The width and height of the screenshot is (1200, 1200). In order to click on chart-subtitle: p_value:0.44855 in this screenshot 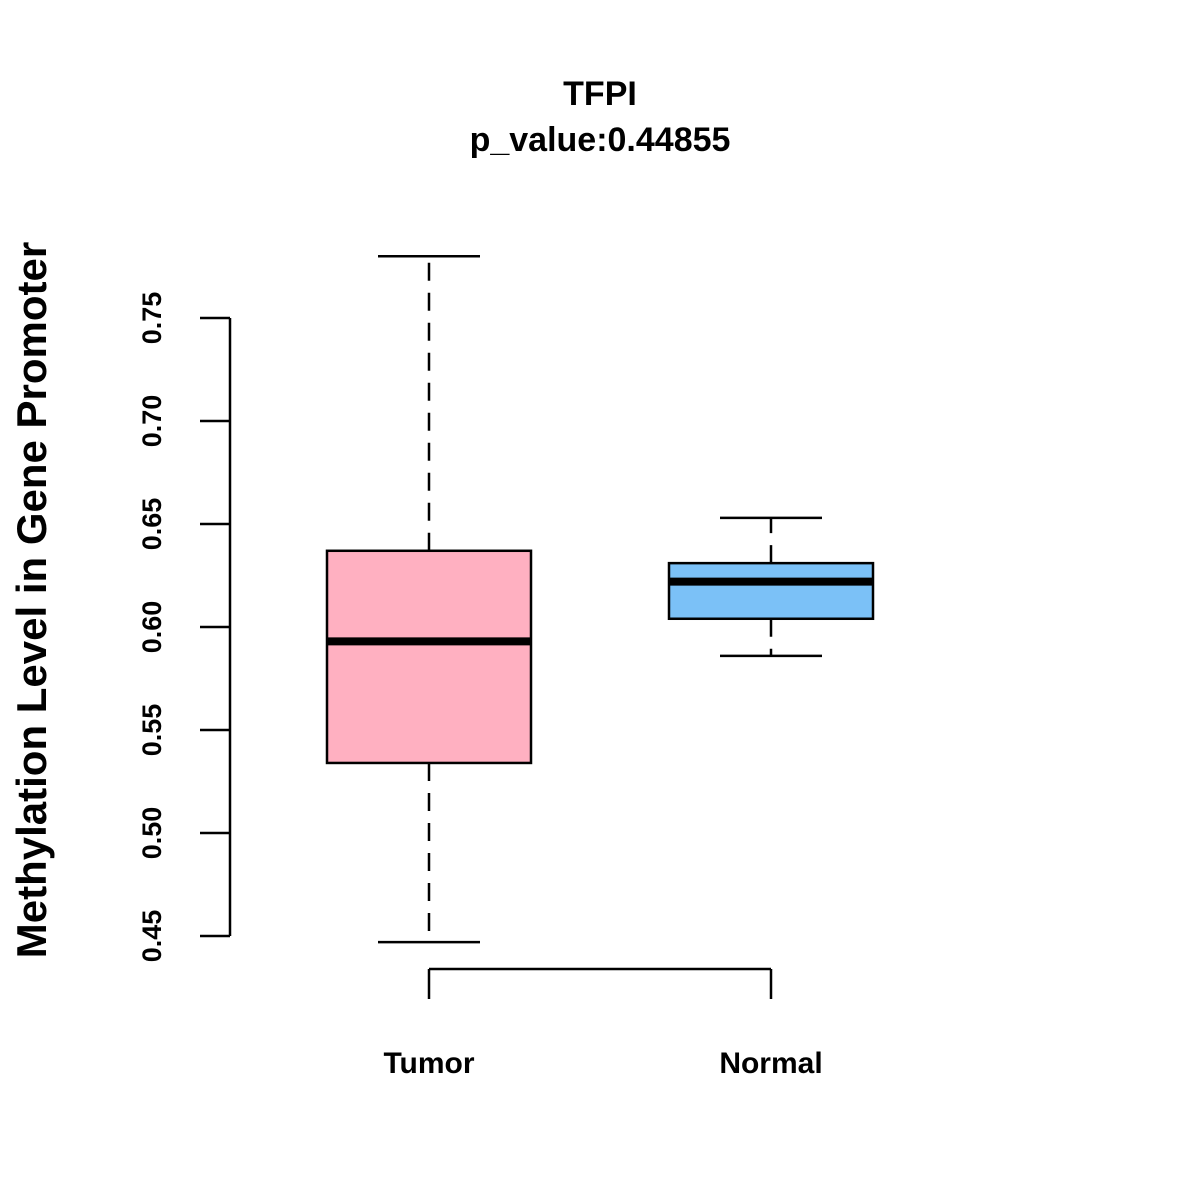, I will do `click(600, 140)`.